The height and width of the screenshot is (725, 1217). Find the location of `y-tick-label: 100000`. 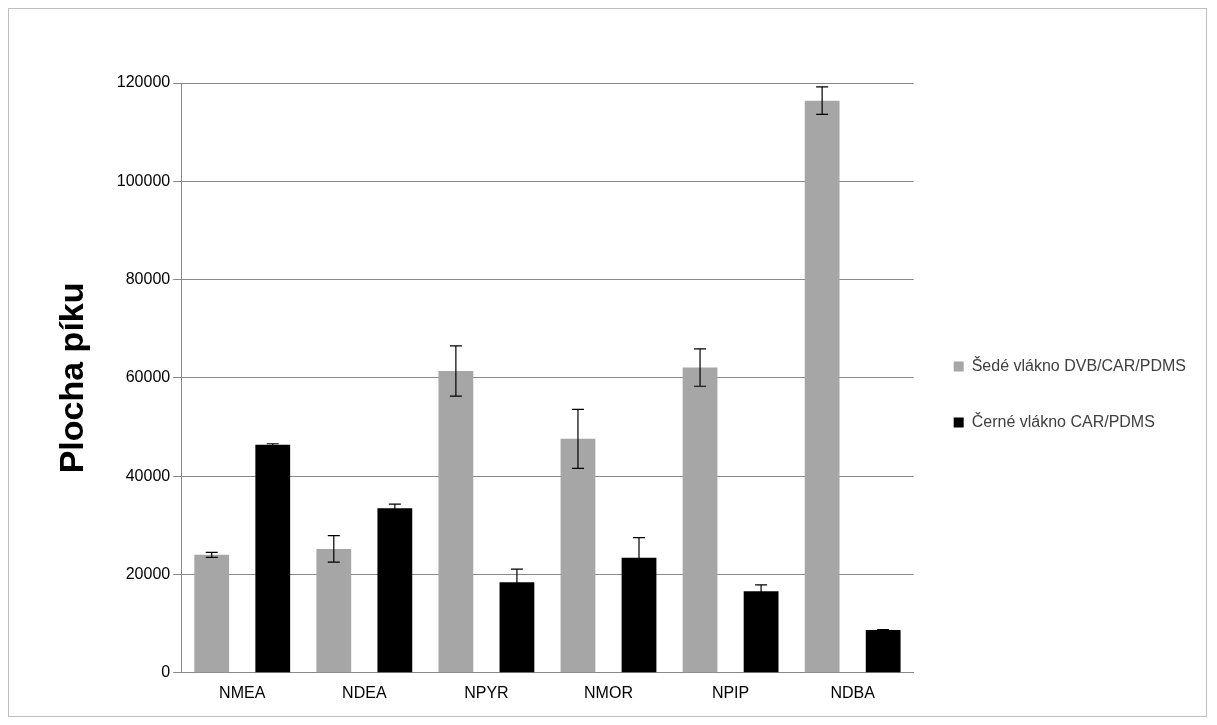

y-tick-label: 100000 is located at coordinates (143, 180).